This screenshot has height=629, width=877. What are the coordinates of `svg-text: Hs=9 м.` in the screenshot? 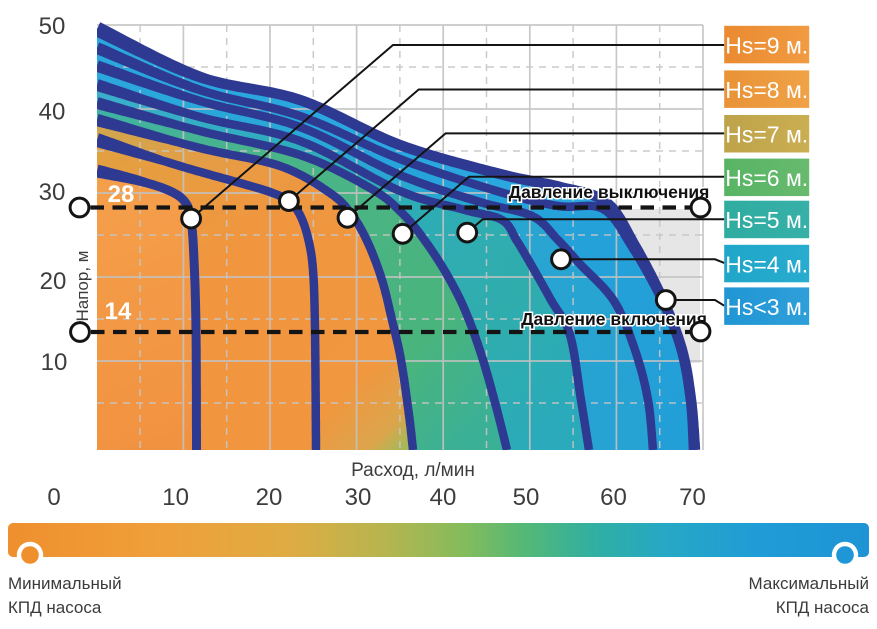 It's located at (766, 45).